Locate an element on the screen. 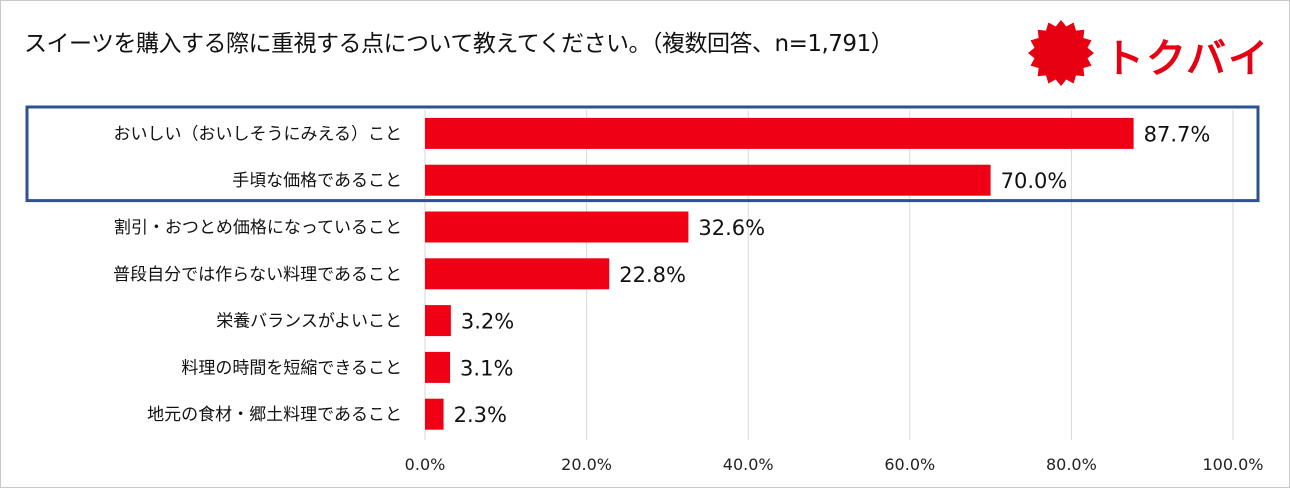 The height and width of the screenshot is (488, 1290). value-label: 32.6% is located at coordinates (731, 228).